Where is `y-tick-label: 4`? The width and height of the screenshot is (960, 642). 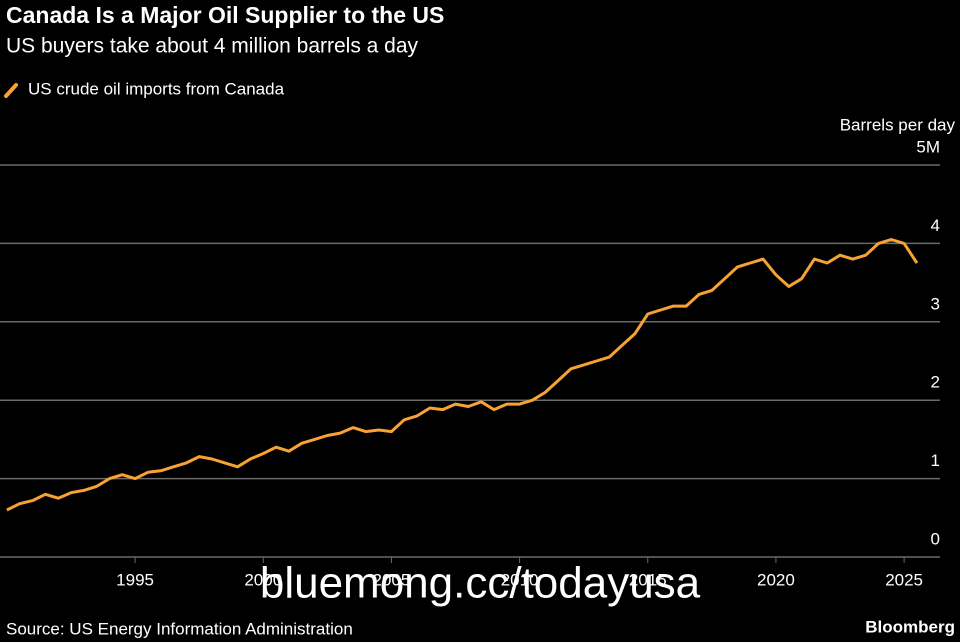
y-tick-label: 4 is located at coordinates (935, 225).